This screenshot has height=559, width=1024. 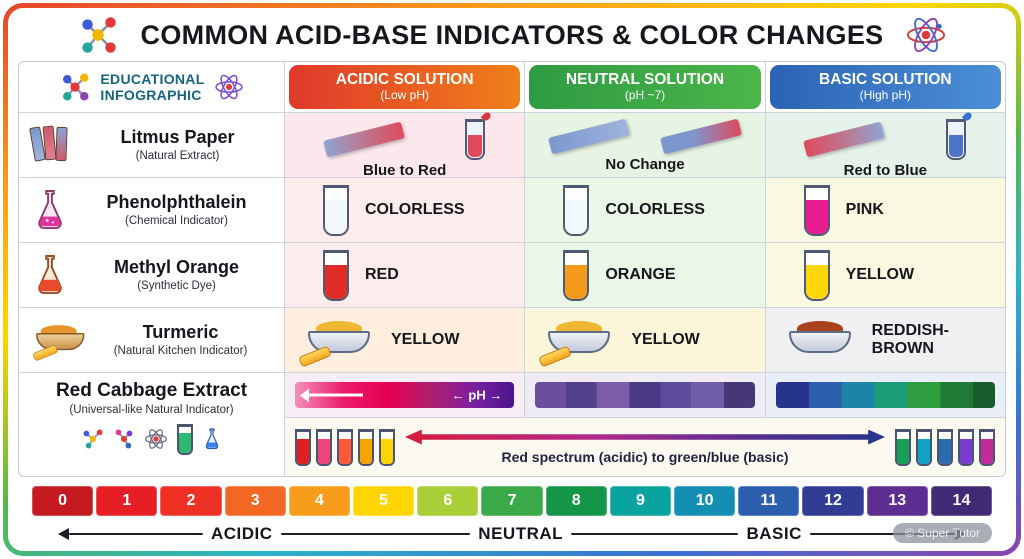 I want to click on indicator-subtitle: (Natural Extract), so click(x=177, y=155).